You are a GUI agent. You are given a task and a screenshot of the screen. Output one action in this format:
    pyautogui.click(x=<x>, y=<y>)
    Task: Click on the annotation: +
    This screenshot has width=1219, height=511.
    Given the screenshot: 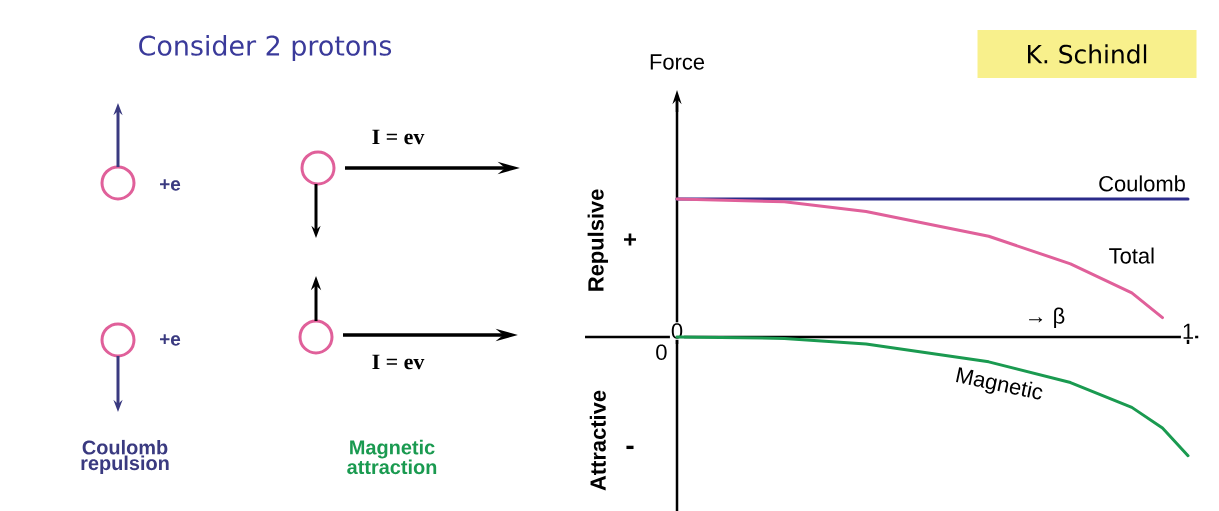 What is the action you would take?
    pyautogui.click(x=630, y=239)
    